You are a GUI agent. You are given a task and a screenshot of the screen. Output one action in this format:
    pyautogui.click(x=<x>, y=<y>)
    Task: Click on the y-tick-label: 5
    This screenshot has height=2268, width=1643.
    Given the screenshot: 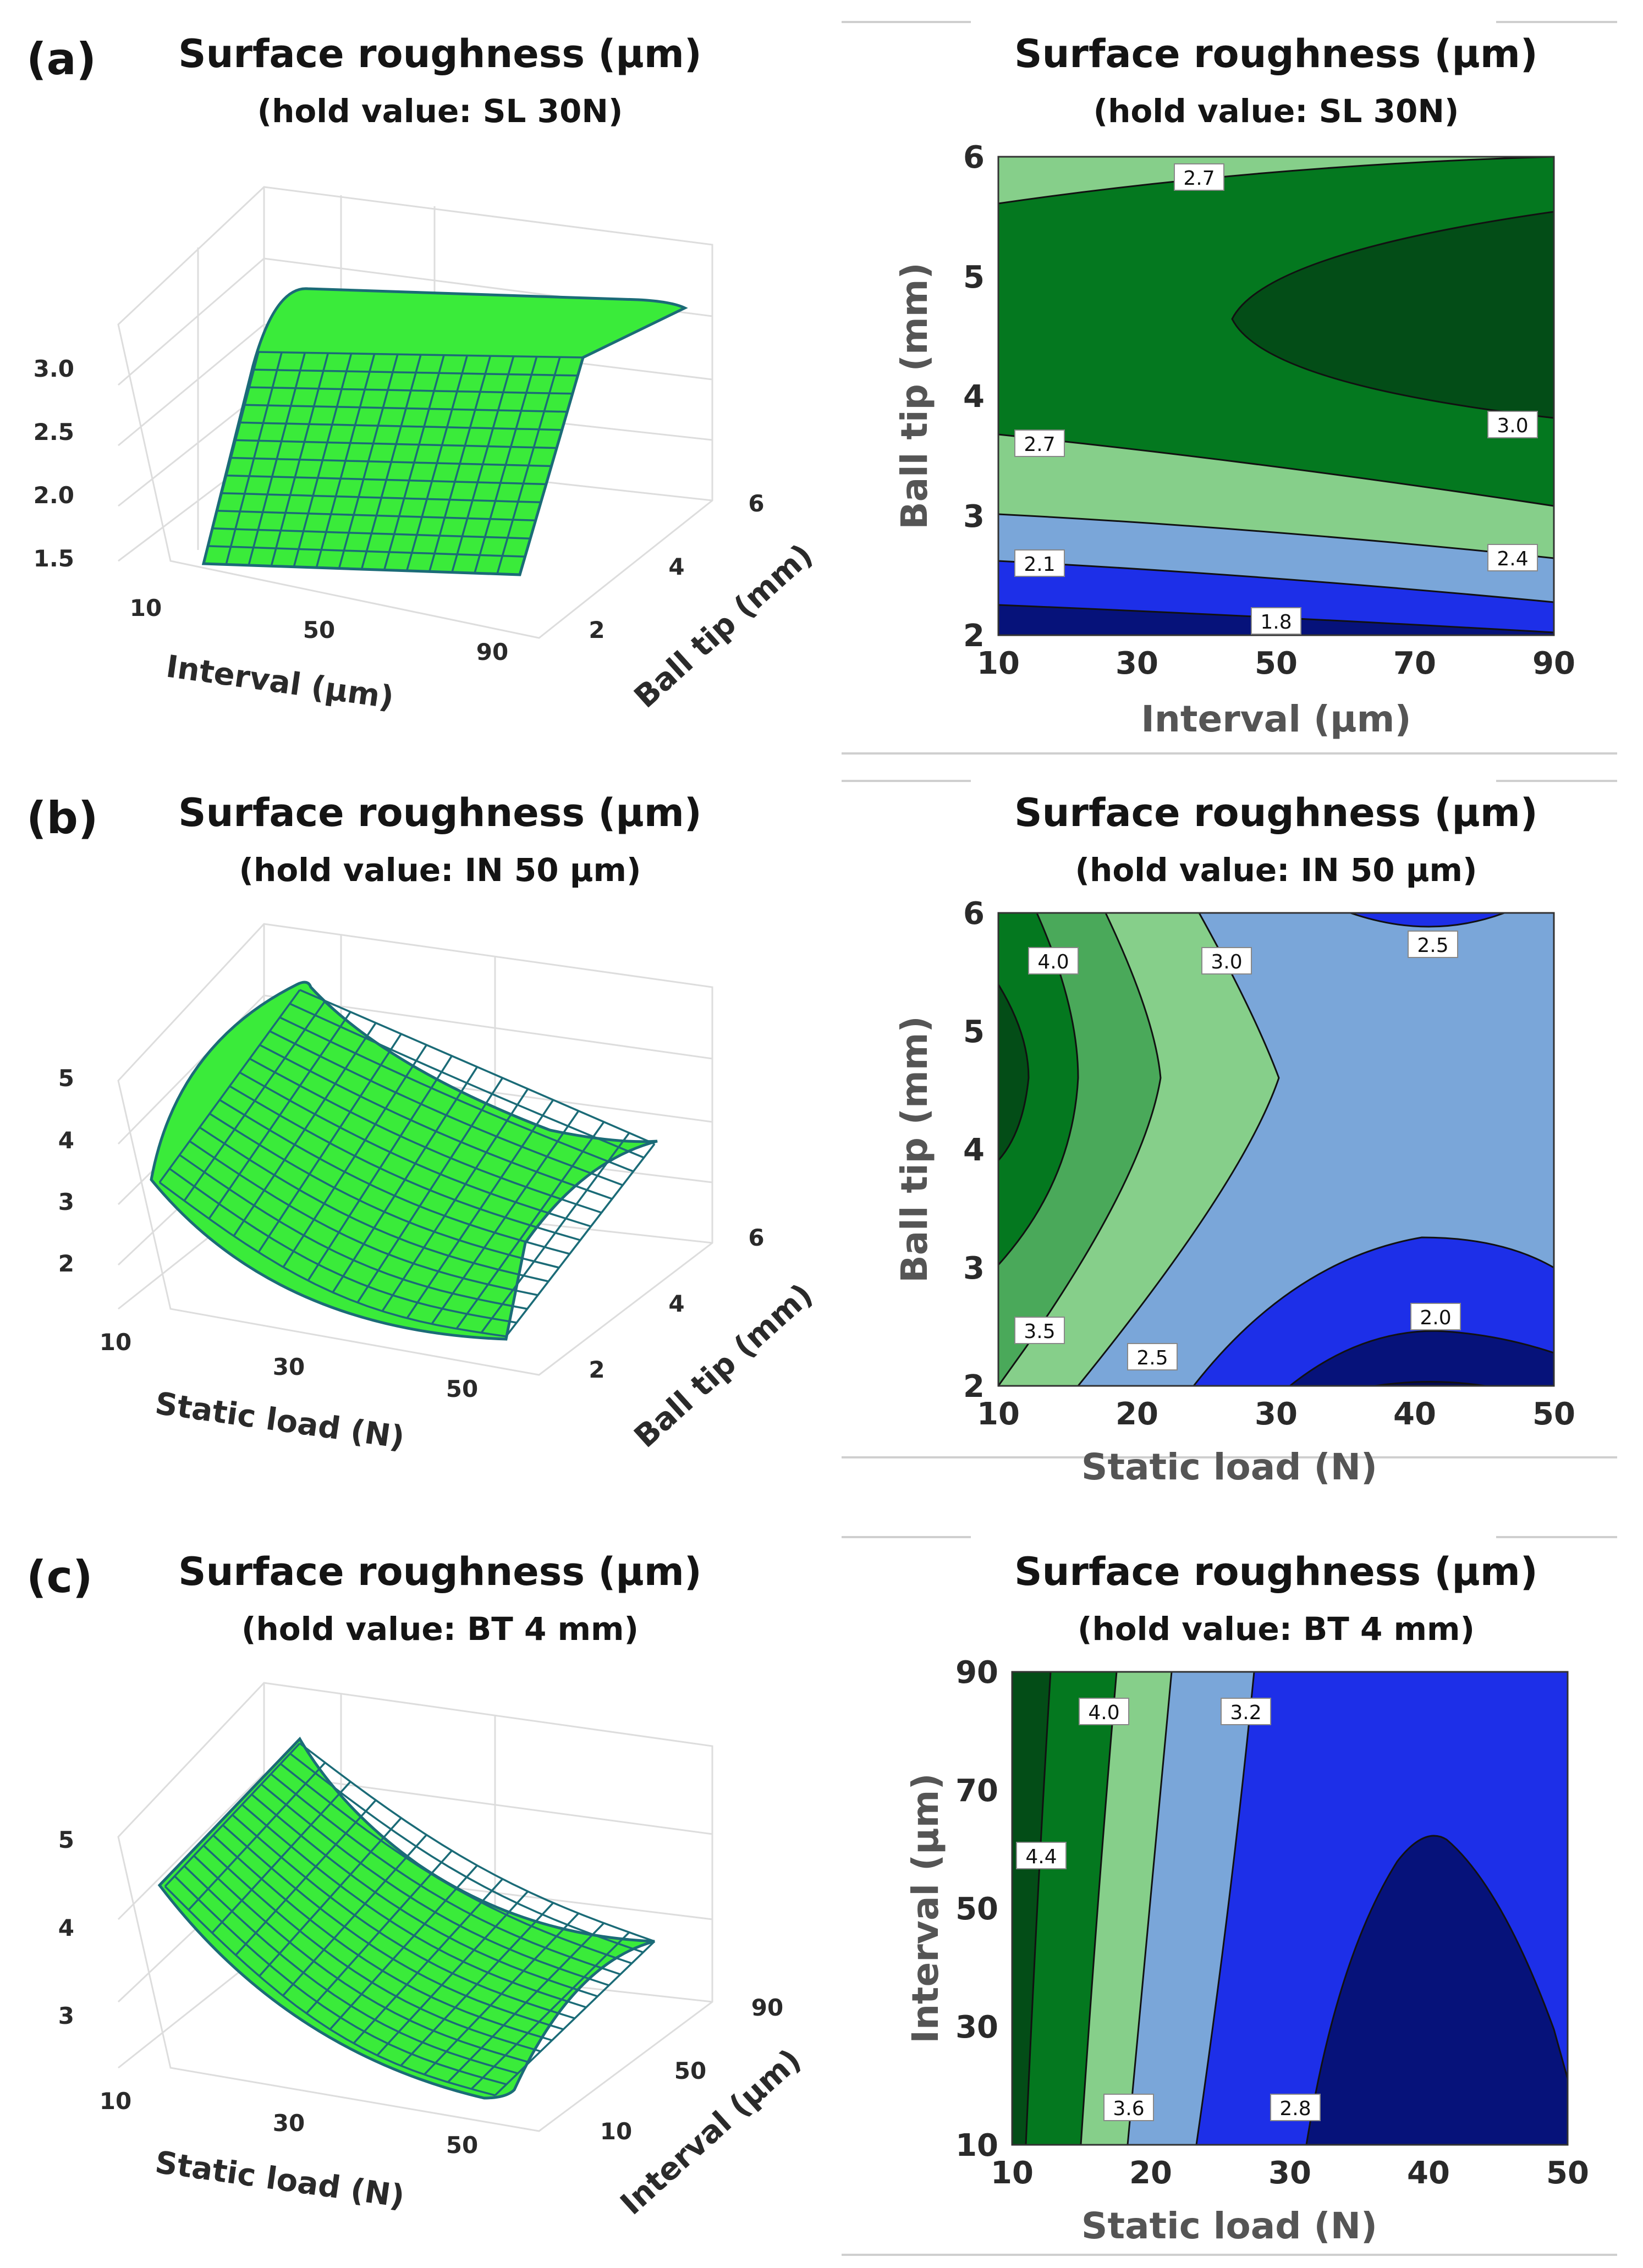 What is the action you would take?
    pyautogui.click(x=974, y=277)
    